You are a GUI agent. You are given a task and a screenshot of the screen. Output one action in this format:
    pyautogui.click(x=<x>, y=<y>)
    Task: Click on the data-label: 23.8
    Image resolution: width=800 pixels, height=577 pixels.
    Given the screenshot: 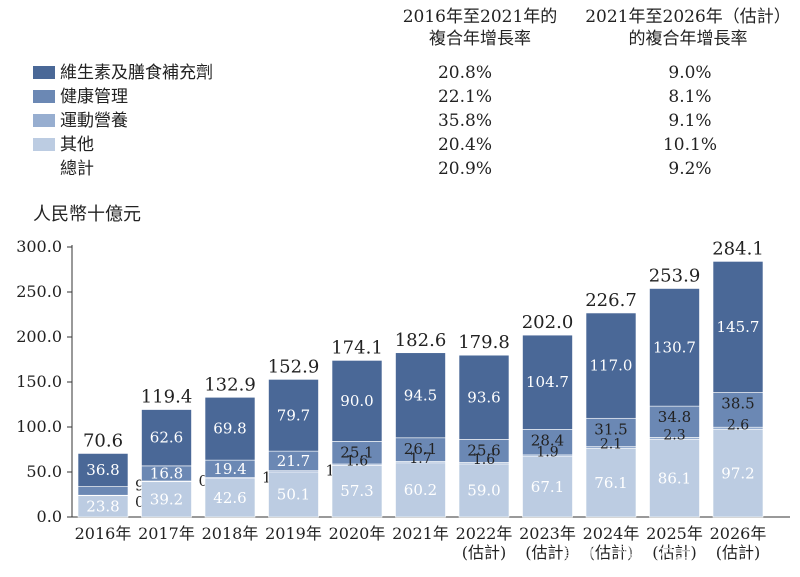 What is the action you would take?
    pyautogui.click(x=102, y=506)
    